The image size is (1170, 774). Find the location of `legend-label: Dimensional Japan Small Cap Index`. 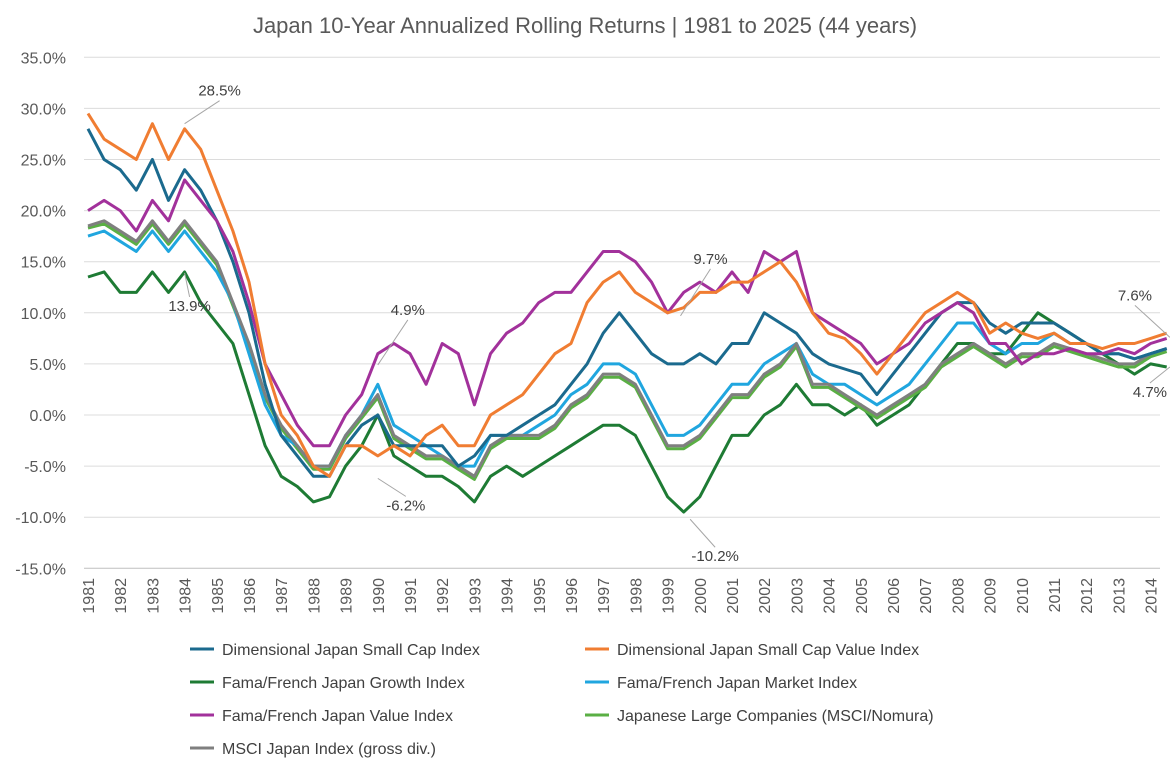

legend-label: Dimensional Japan Small Cap Index is located at coordinates (351, 650).